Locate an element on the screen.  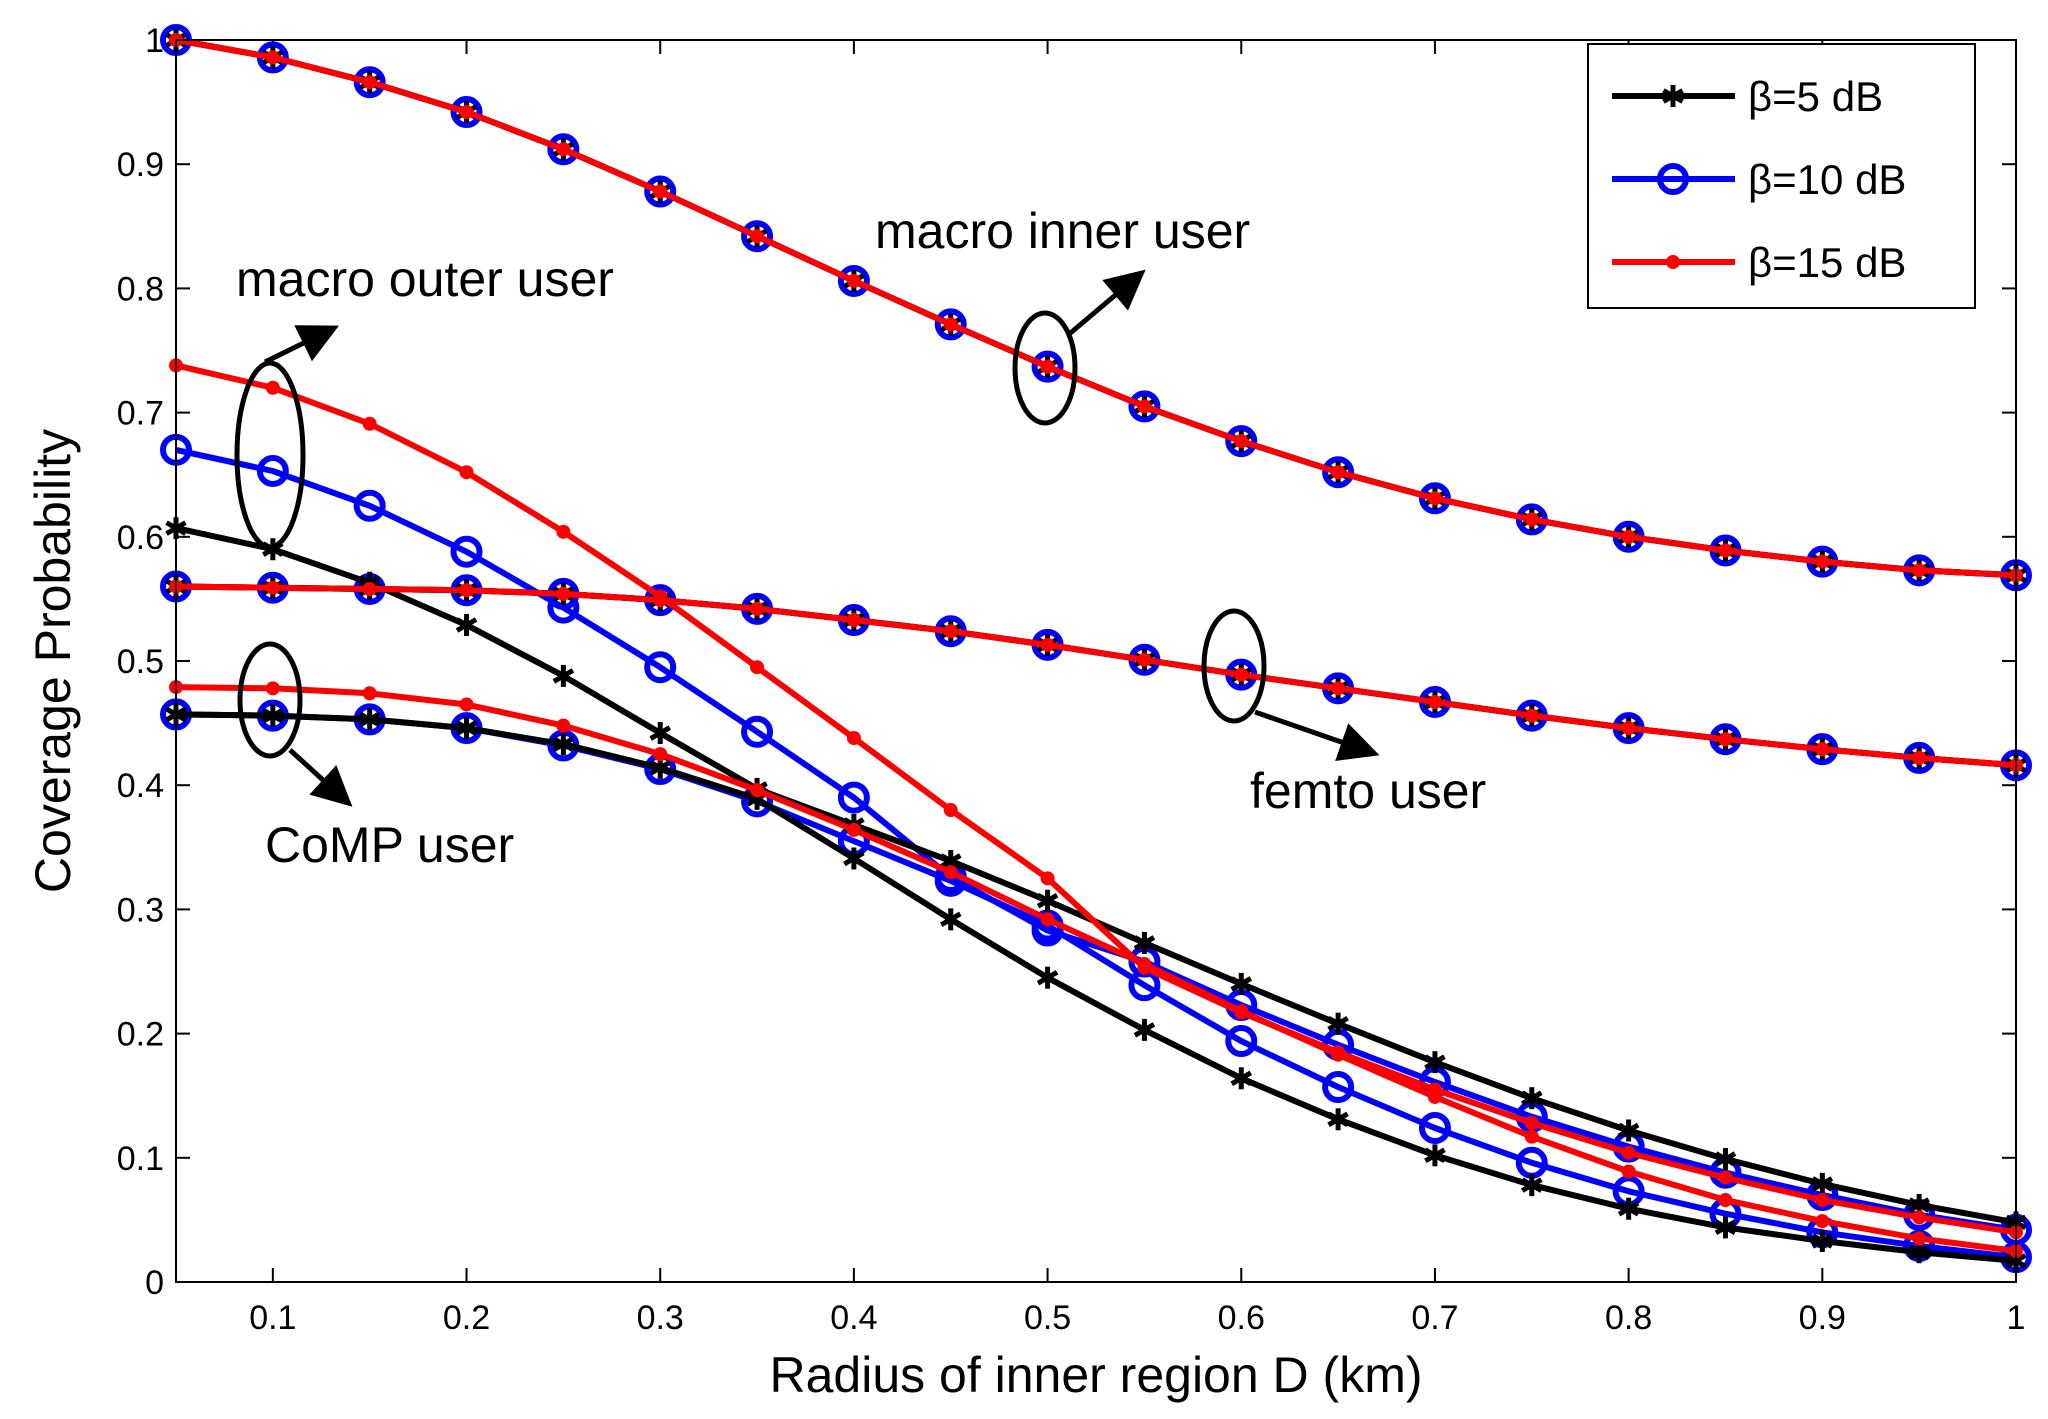
y-tick-label: 0.4 is located at coordinates (140, 786).